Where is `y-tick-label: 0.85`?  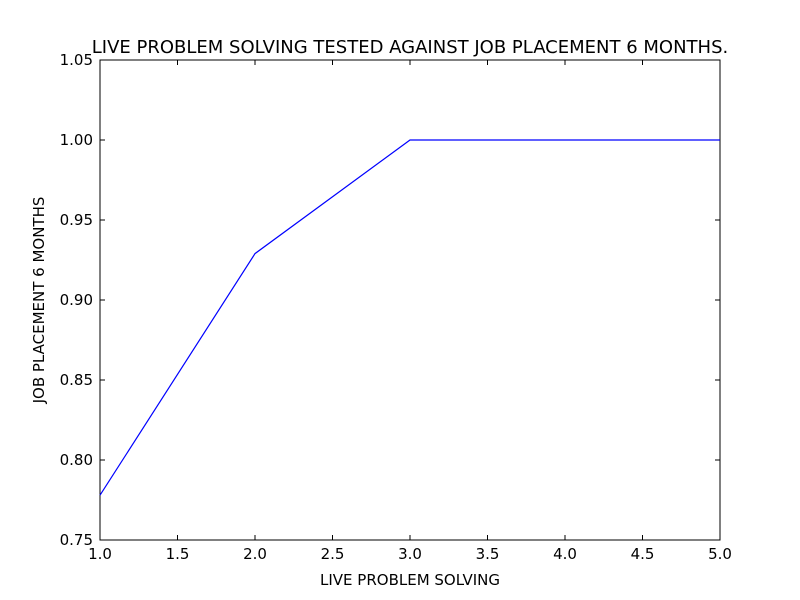
y-tick-label: 0.85 is located at coordinates (76, 380).